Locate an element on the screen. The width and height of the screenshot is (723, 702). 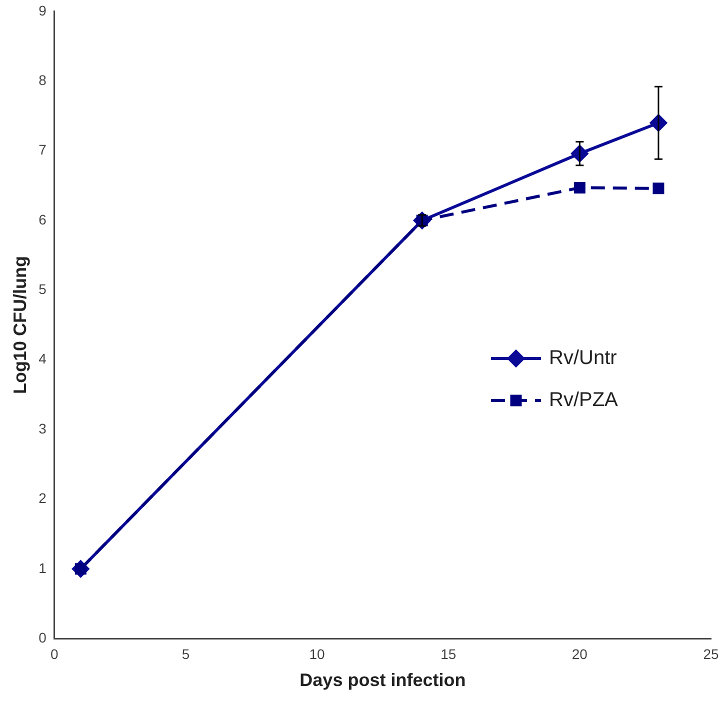
y-tick-label: 0 is located at coordinates (42, 637).